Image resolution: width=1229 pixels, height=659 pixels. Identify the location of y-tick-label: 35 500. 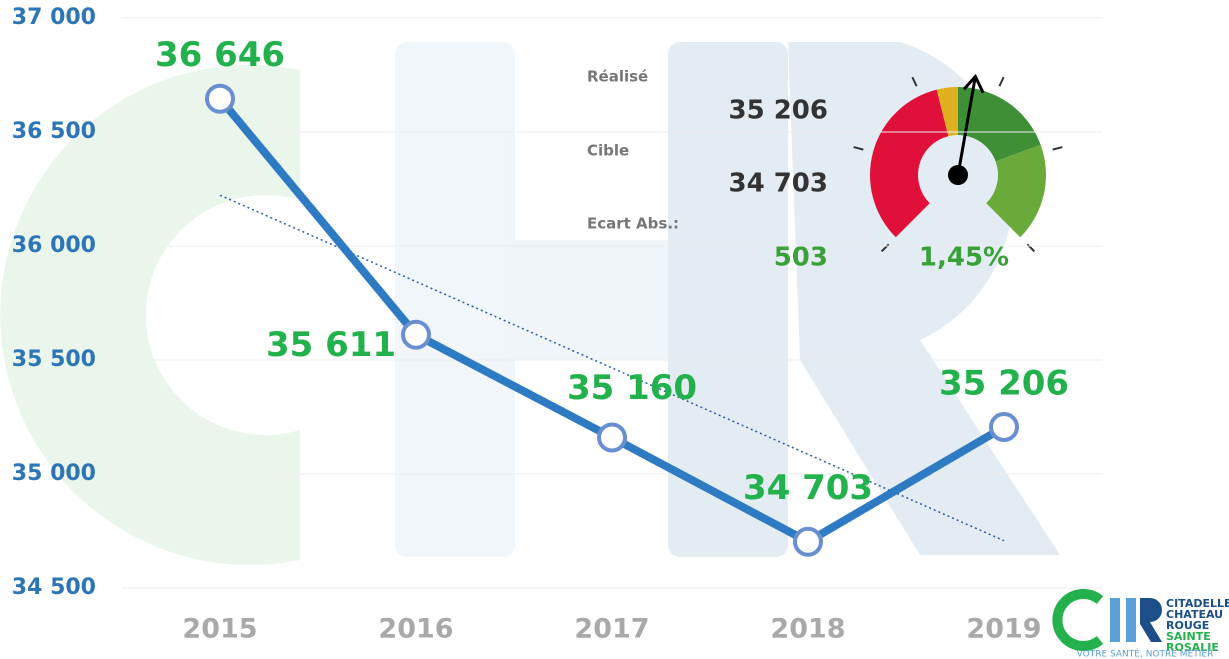
(54, 359).